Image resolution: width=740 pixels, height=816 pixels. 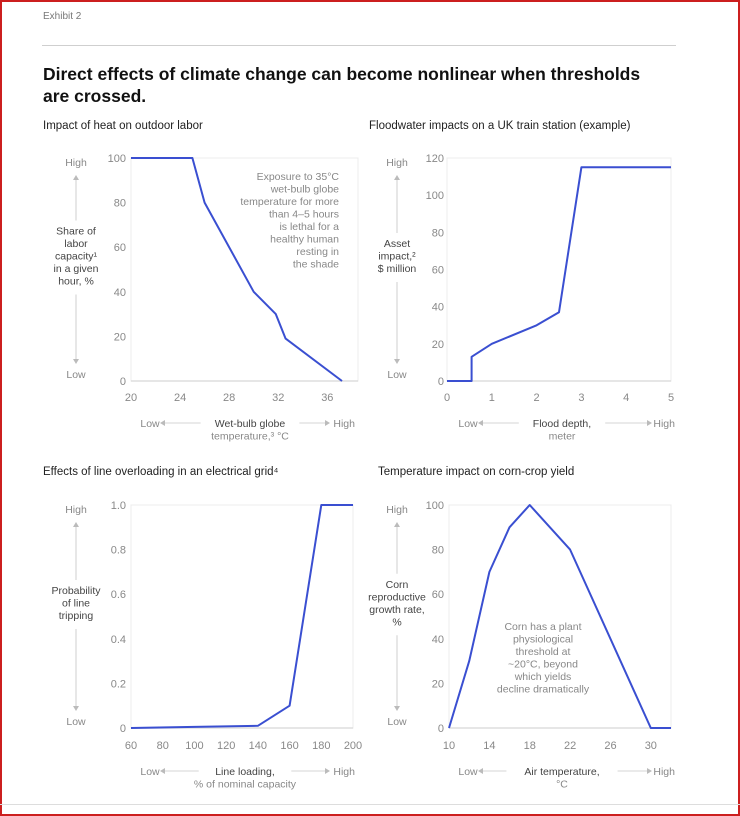 What do you see at coordinates (562, 437) in the screenshot?
I see `x-axis-label: meter` at bounding box center [562, 437].